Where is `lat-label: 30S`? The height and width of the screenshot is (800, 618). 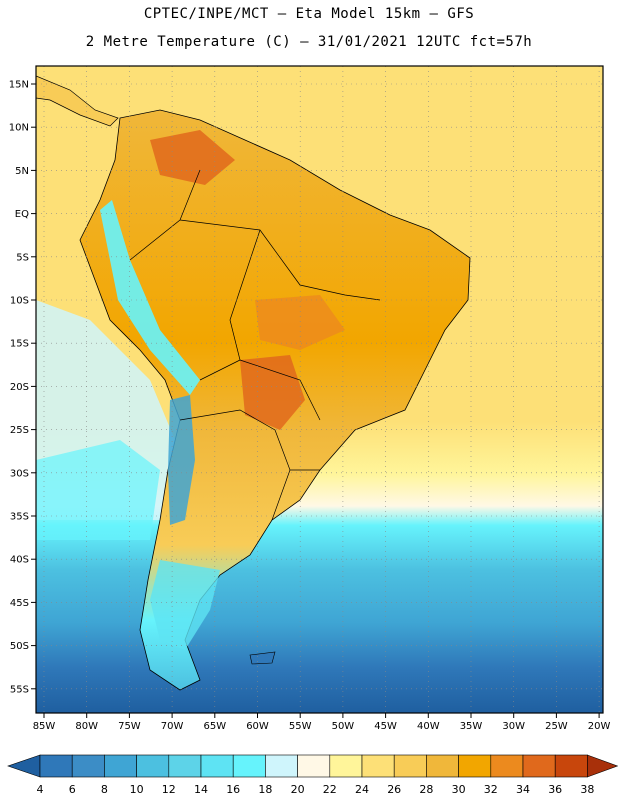 lat-label: 30S is located at coordinates (19, 473).